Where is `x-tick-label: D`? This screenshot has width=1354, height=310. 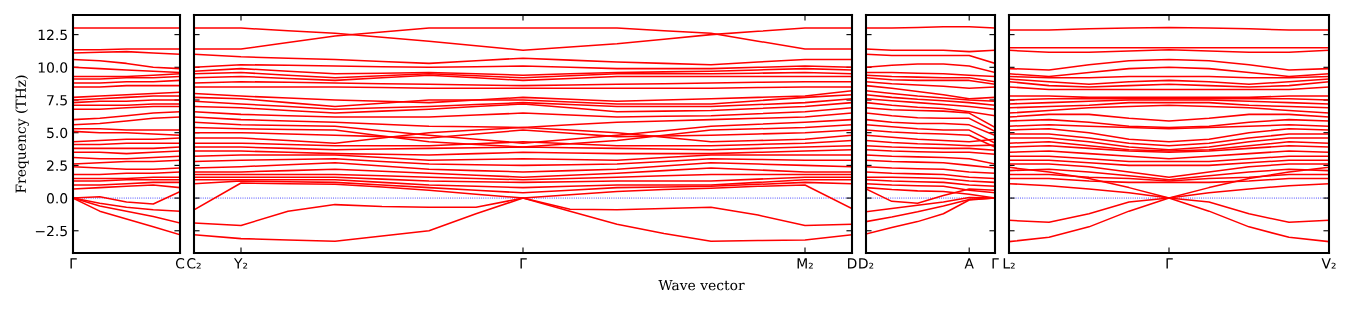 x-tick-label: D is located at coordinates (852, 263).